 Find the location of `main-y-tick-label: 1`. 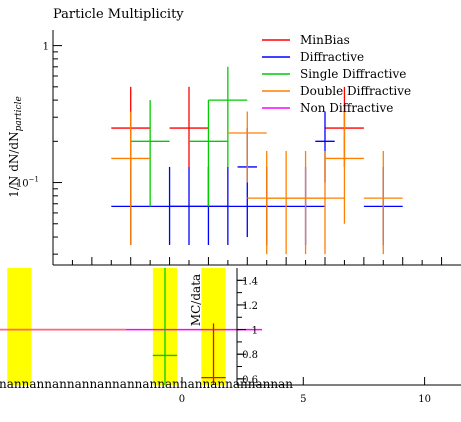

main-y-tick-label: 1 is located at coordinates (46, 47).